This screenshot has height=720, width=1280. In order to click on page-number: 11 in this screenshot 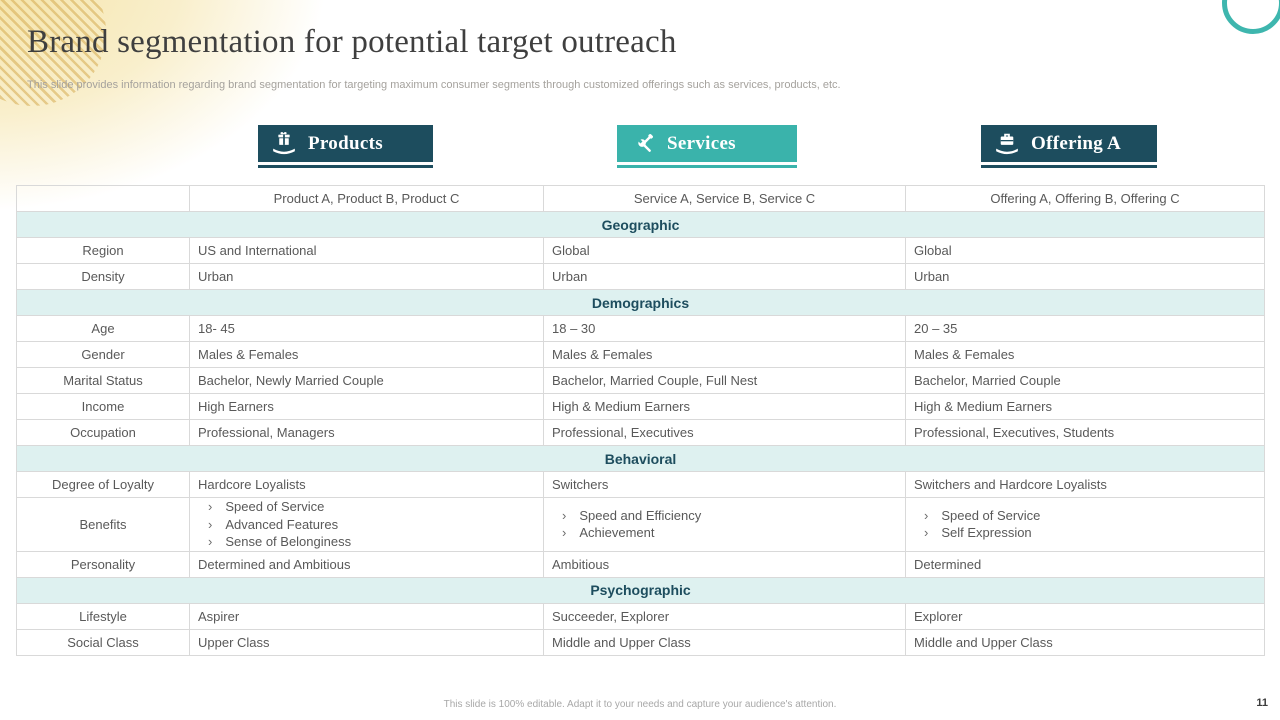, I will do `click(1262, 703)`.